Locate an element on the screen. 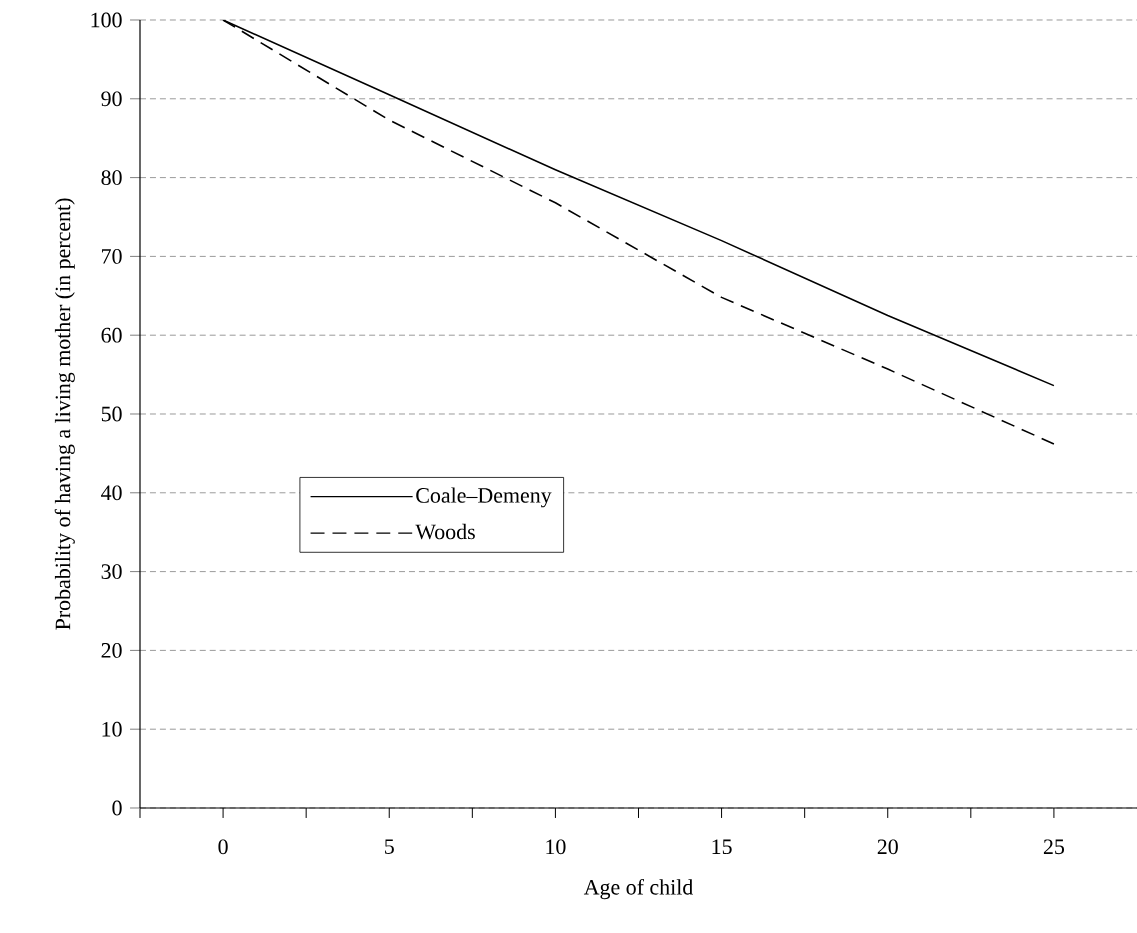 This screenshot has height=933, width=1137. y-tick-label: 90 is located at coordinates (111, 99).